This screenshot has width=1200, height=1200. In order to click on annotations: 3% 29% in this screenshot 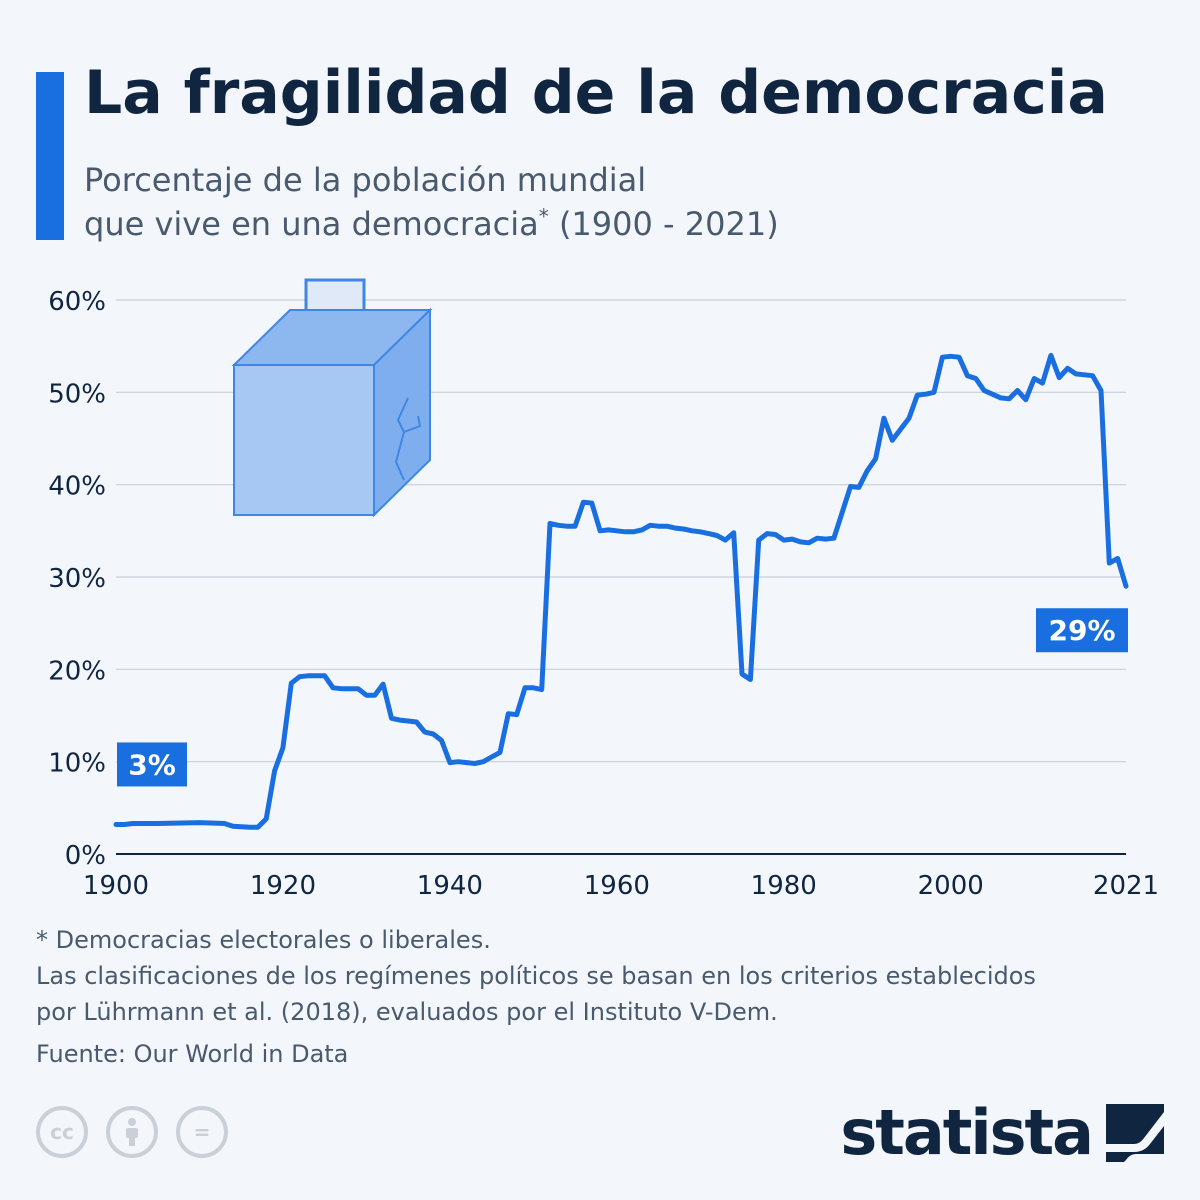, I will do `click(622, 697)`.